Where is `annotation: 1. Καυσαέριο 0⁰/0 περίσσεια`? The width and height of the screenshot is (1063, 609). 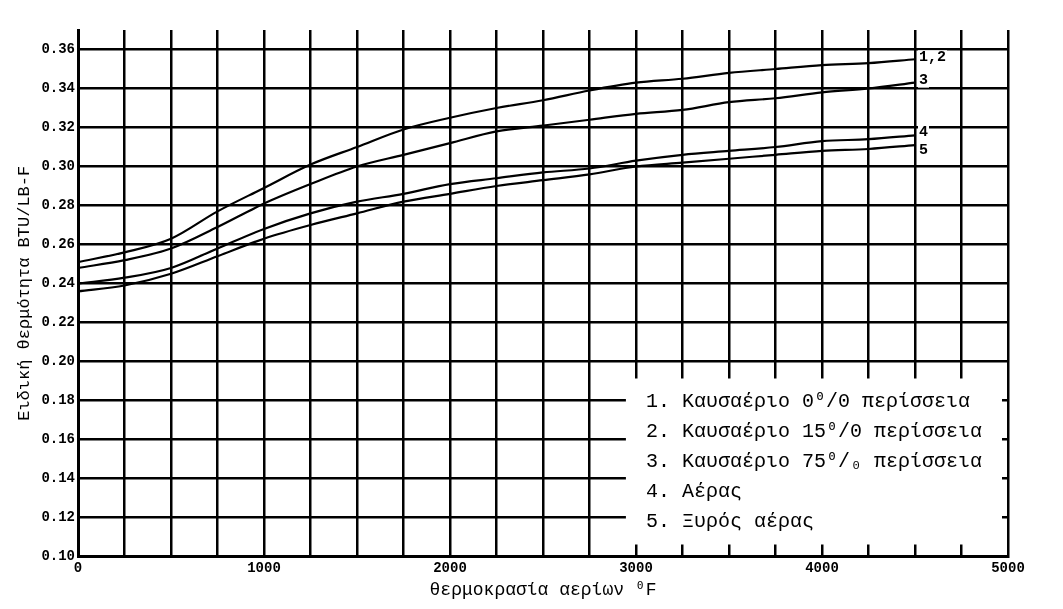 annotation: 1. Καυσαέριο 0⁰/0 περίσσεια is located at coordinates (807, 401).